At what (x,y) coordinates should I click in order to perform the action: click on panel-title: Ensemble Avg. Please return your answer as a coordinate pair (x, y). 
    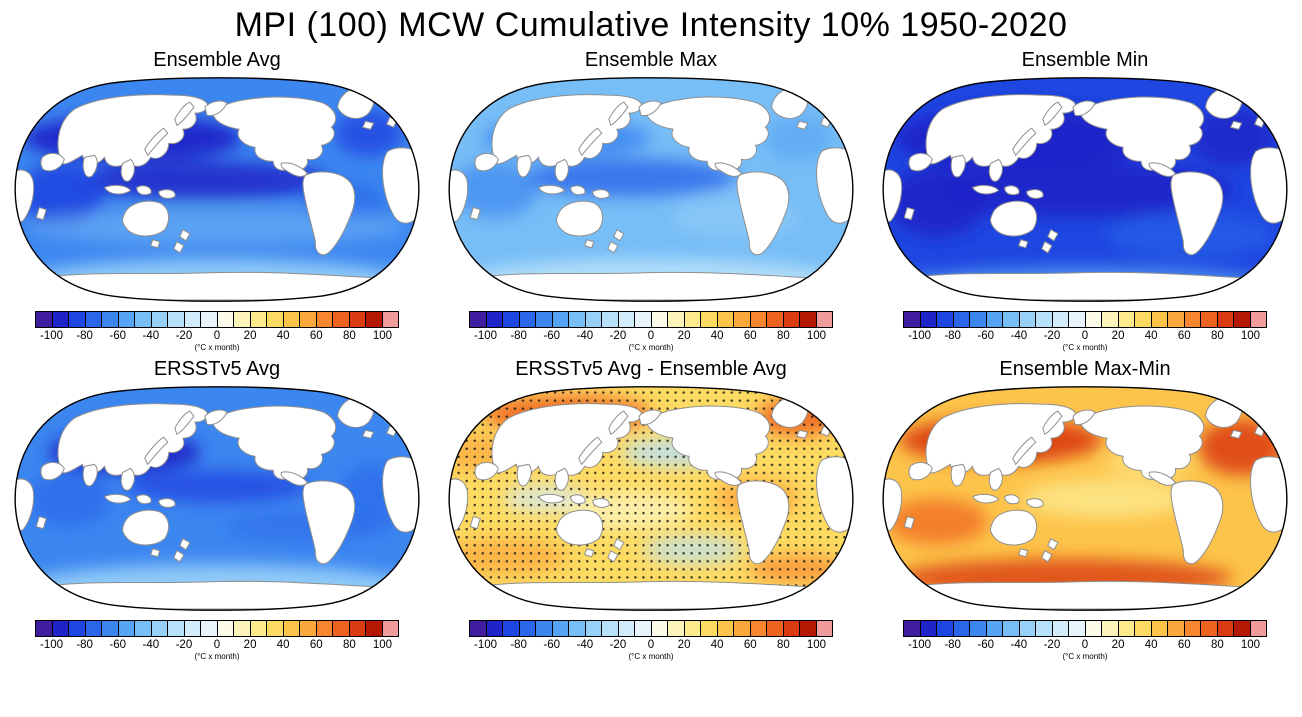
    Looking at the image, I should click on (217, 60).